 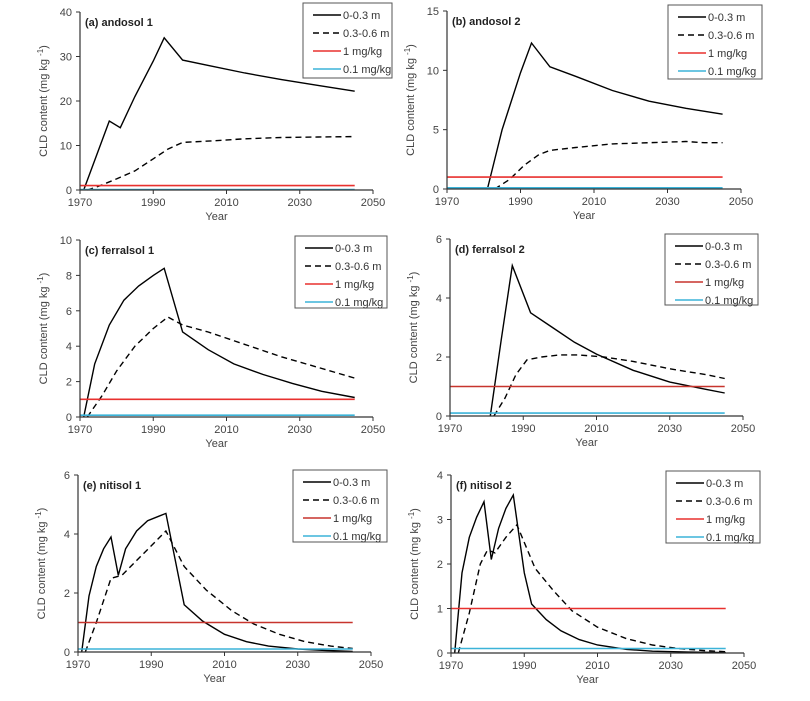 I want to click on panel-title: (c) ferralsol 1, so click(x=119, y=251).